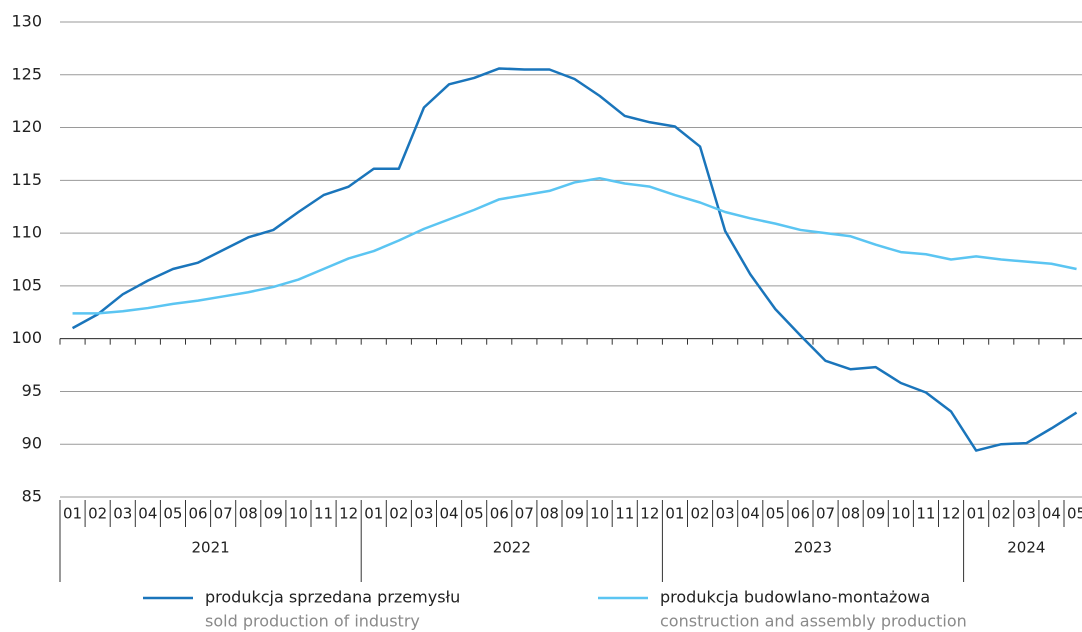 This screenshot has width=1082, height=632. I want to click on legend-label: produkcja sprzedana przemysłu, so click(332, 597).